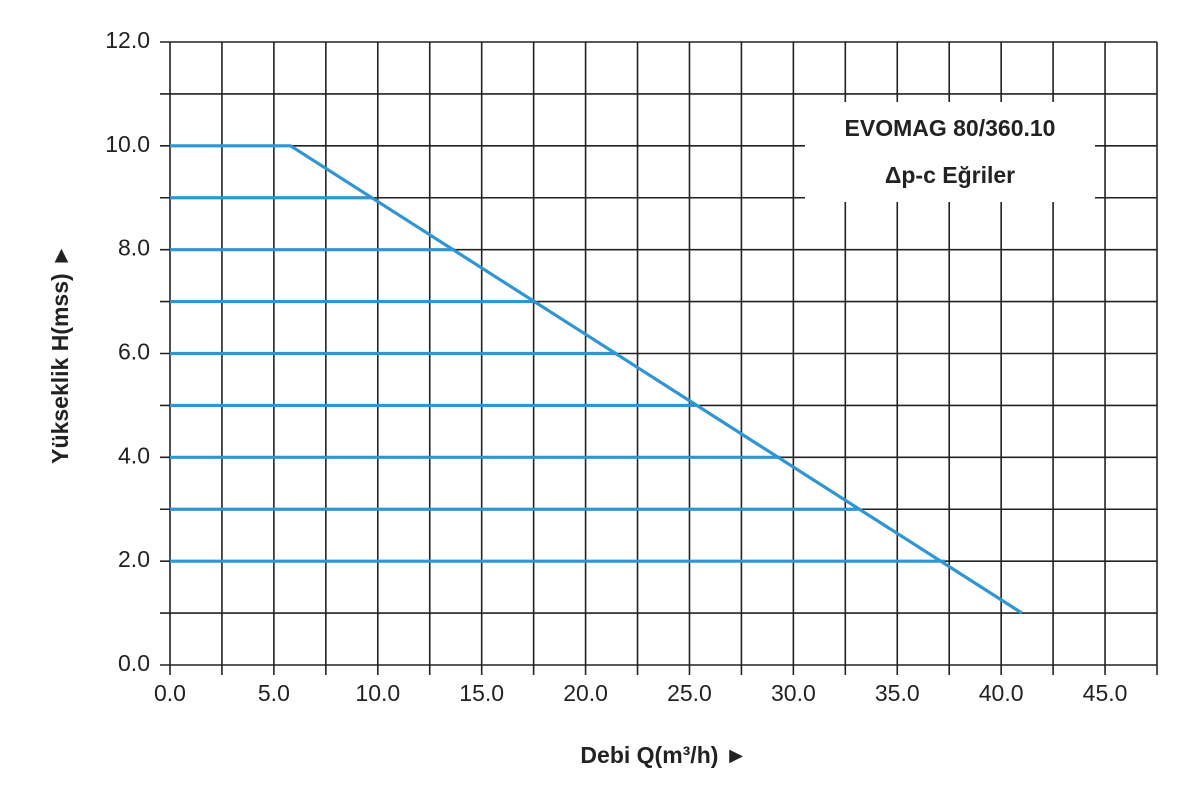  I want to click on annotation-box, so click(950, 152).